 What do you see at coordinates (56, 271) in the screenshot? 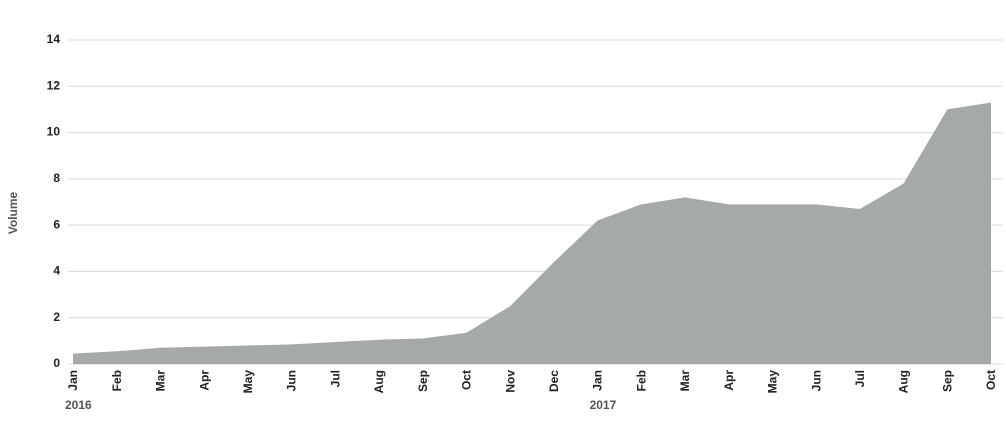
I see `y-tick-label: 4` at bounding box center [56, 271].